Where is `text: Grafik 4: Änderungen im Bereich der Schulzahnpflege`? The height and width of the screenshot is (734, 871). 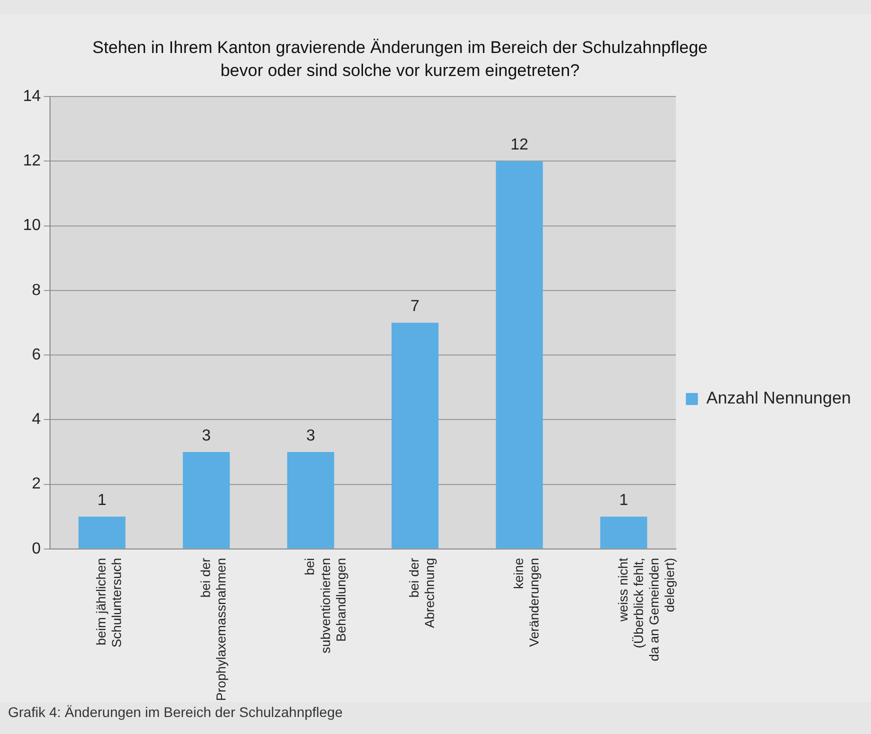
text: Grafik 4: Änderungen im Bereich der Schulzahnpflege is located at coordinates (175, 712).